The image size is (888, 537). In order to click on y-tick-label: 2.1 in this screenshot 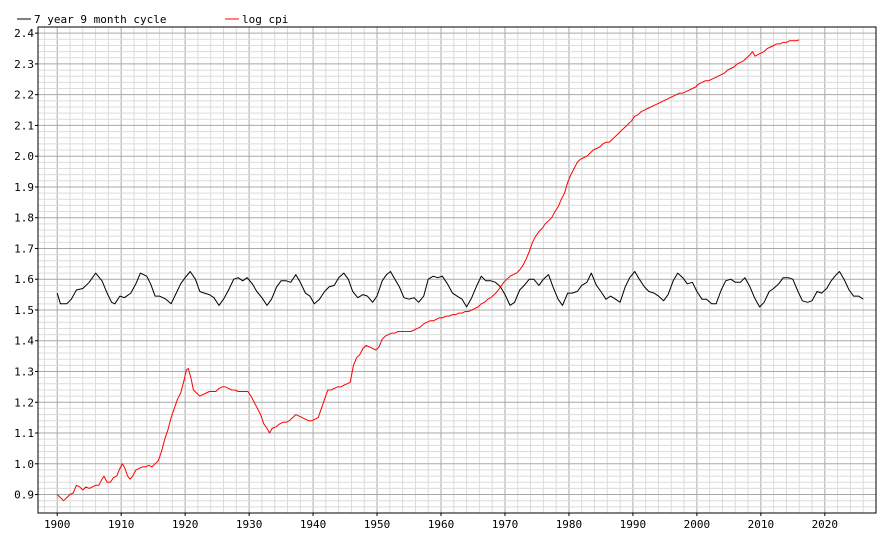, I will do `click(24, 125)`.